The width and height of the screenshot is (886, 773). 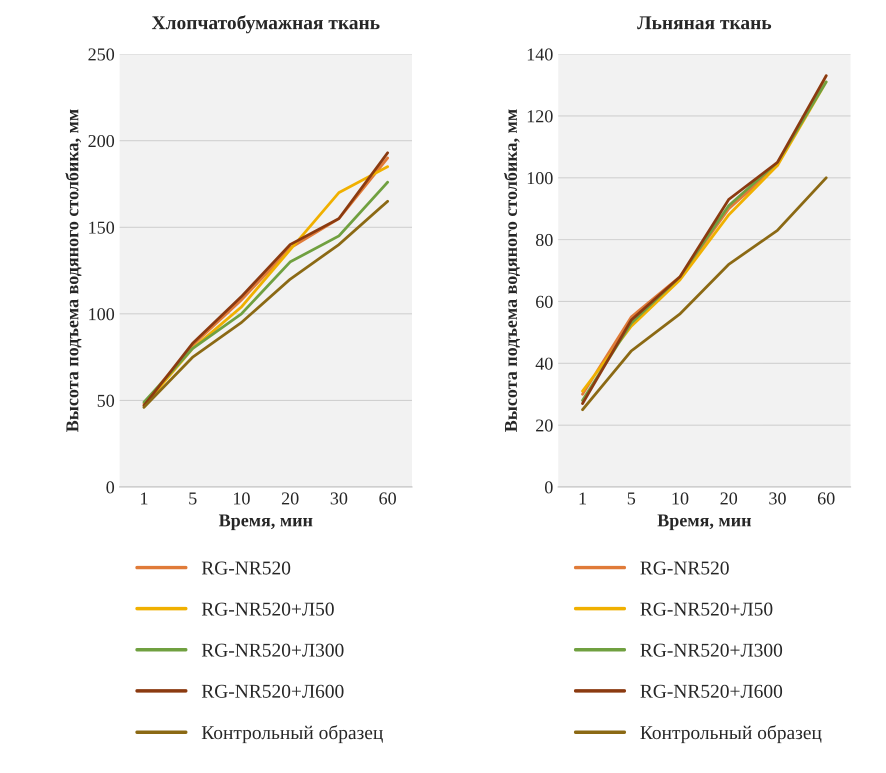 I want to click on y-tick-label: 80, so click(x=544, y=240).